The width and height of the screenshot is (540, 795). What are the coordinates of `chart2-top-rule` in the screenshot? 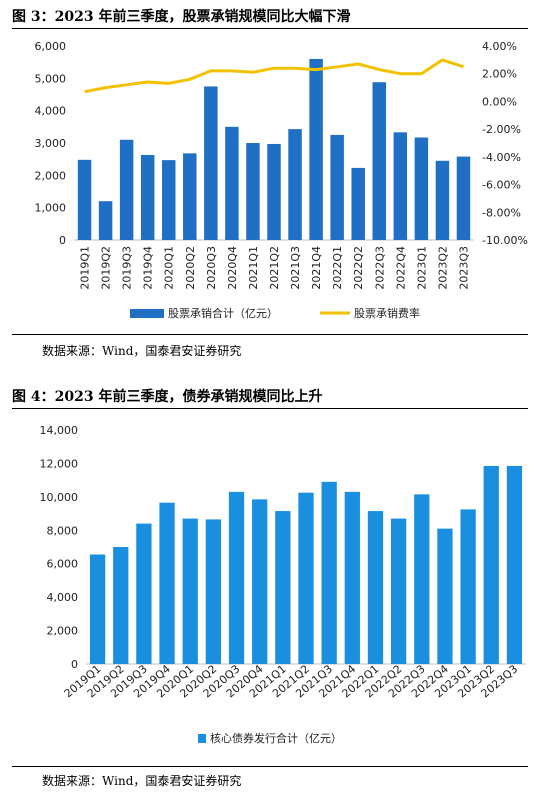 It's located at (270, 408).